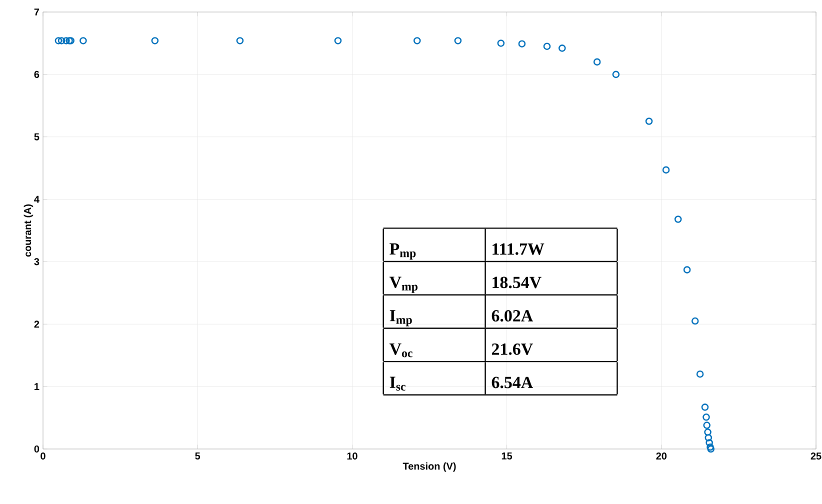 The height and width of the screenshot is (504, 822). What do you see at coordinates (429, 467) in the screenshot?
I see `x-axis-title: Tension (V)` at bounding box center [429, 467].